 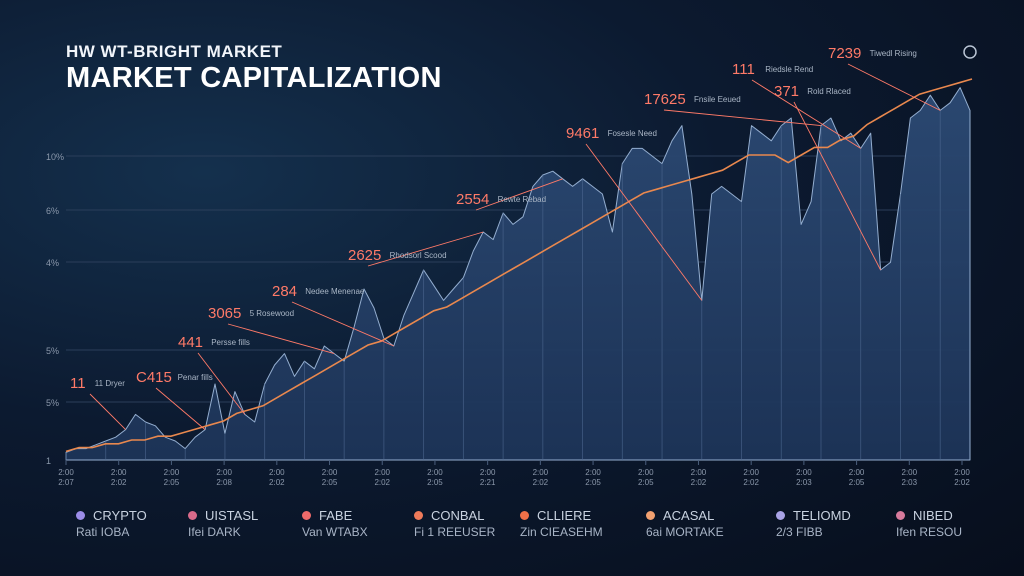 I want to click on legend-label: TELIOMD, so click(x=822, y=515).